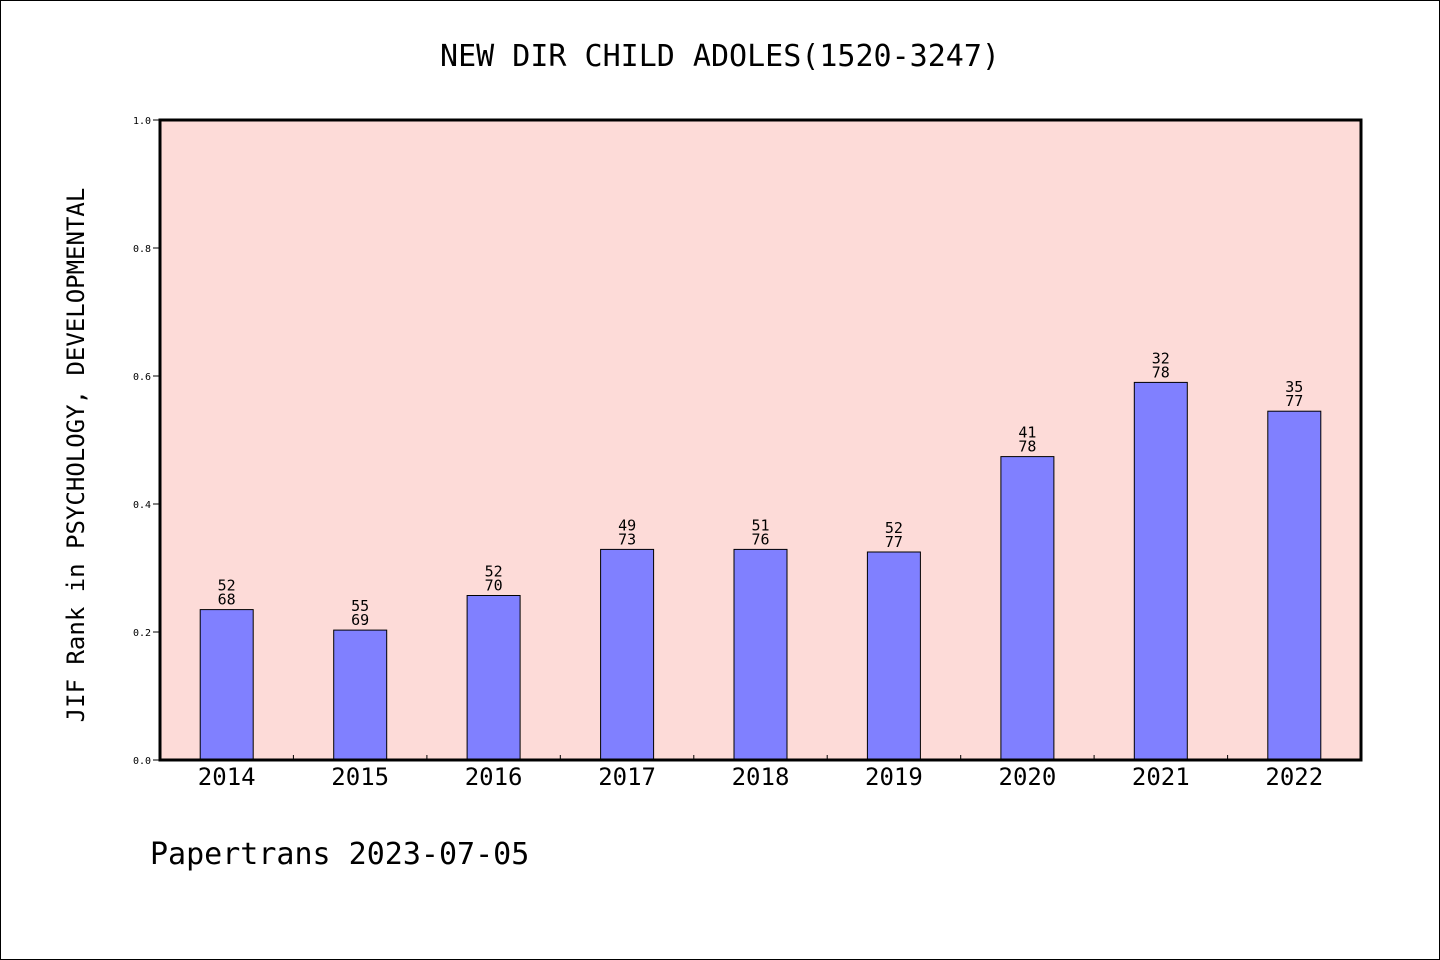  Describe the element at coordinates (1160, 571) in the screenshot. I see `bar-2021` at that location.